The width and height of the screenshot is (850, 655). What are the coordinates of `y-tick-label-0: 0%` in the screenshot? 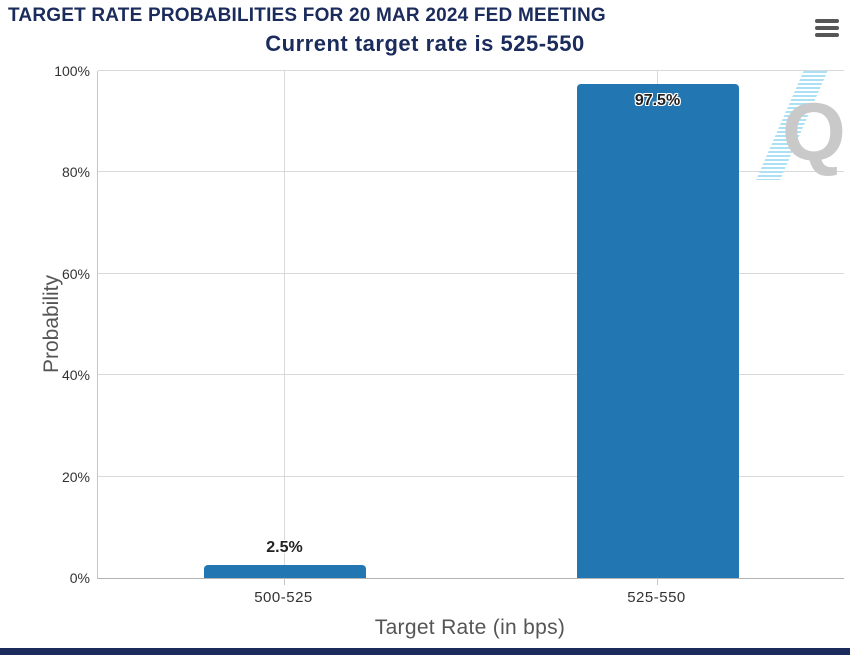 It's located at (79, 578).